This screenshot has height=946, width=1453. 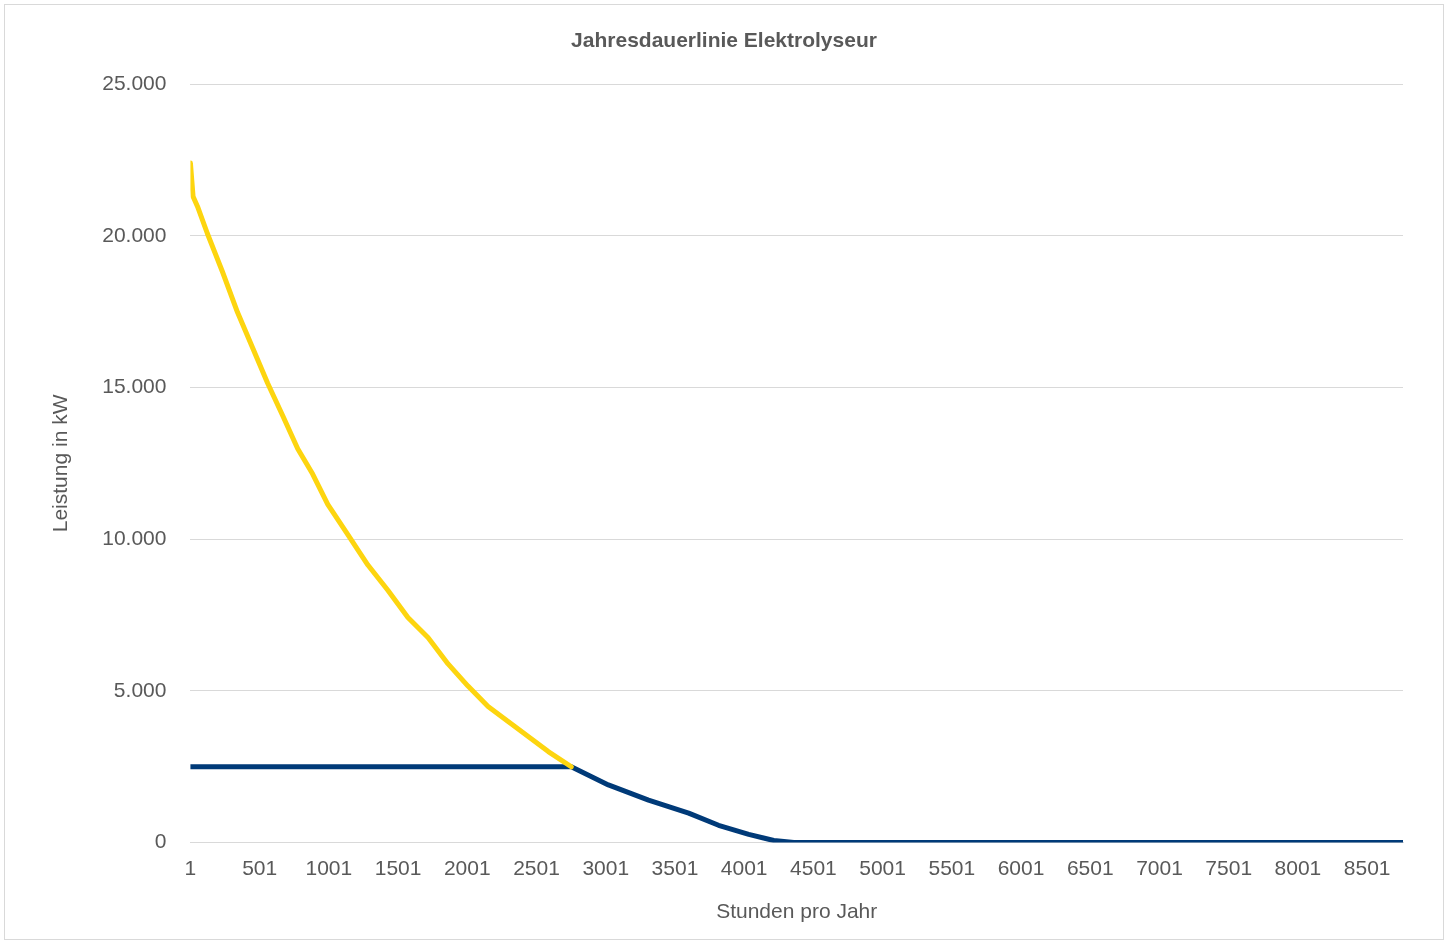 What do you see at coordinates (1159, 867) in the screenshot?
I see `x-tick-label: 7001` at bounding box center [1159, 867].